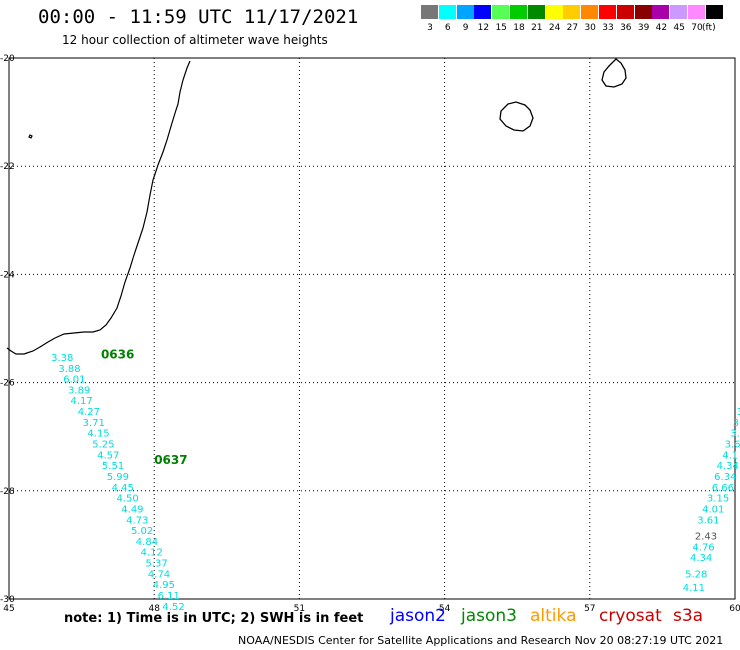 This screenshot has height=650, width=740. What do you see at coordinates (79, 390) in the screenshot?
I see `wave-height-value: 3.89` at bounding box center [79, 390].